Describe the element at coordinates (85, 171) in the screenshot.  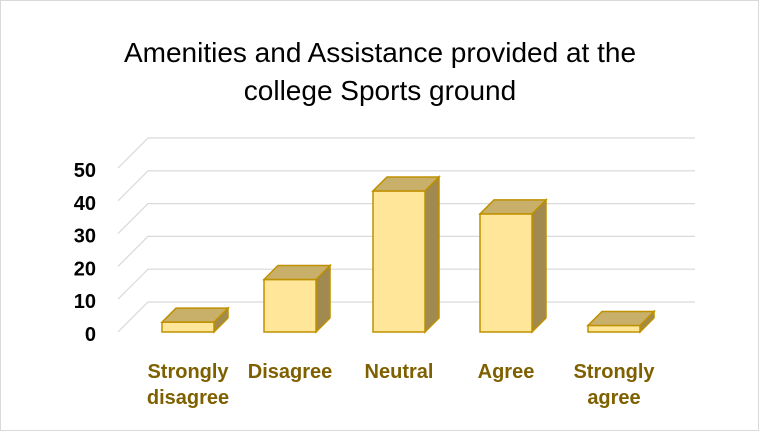
I see `y-tick-label: 50` at that location.